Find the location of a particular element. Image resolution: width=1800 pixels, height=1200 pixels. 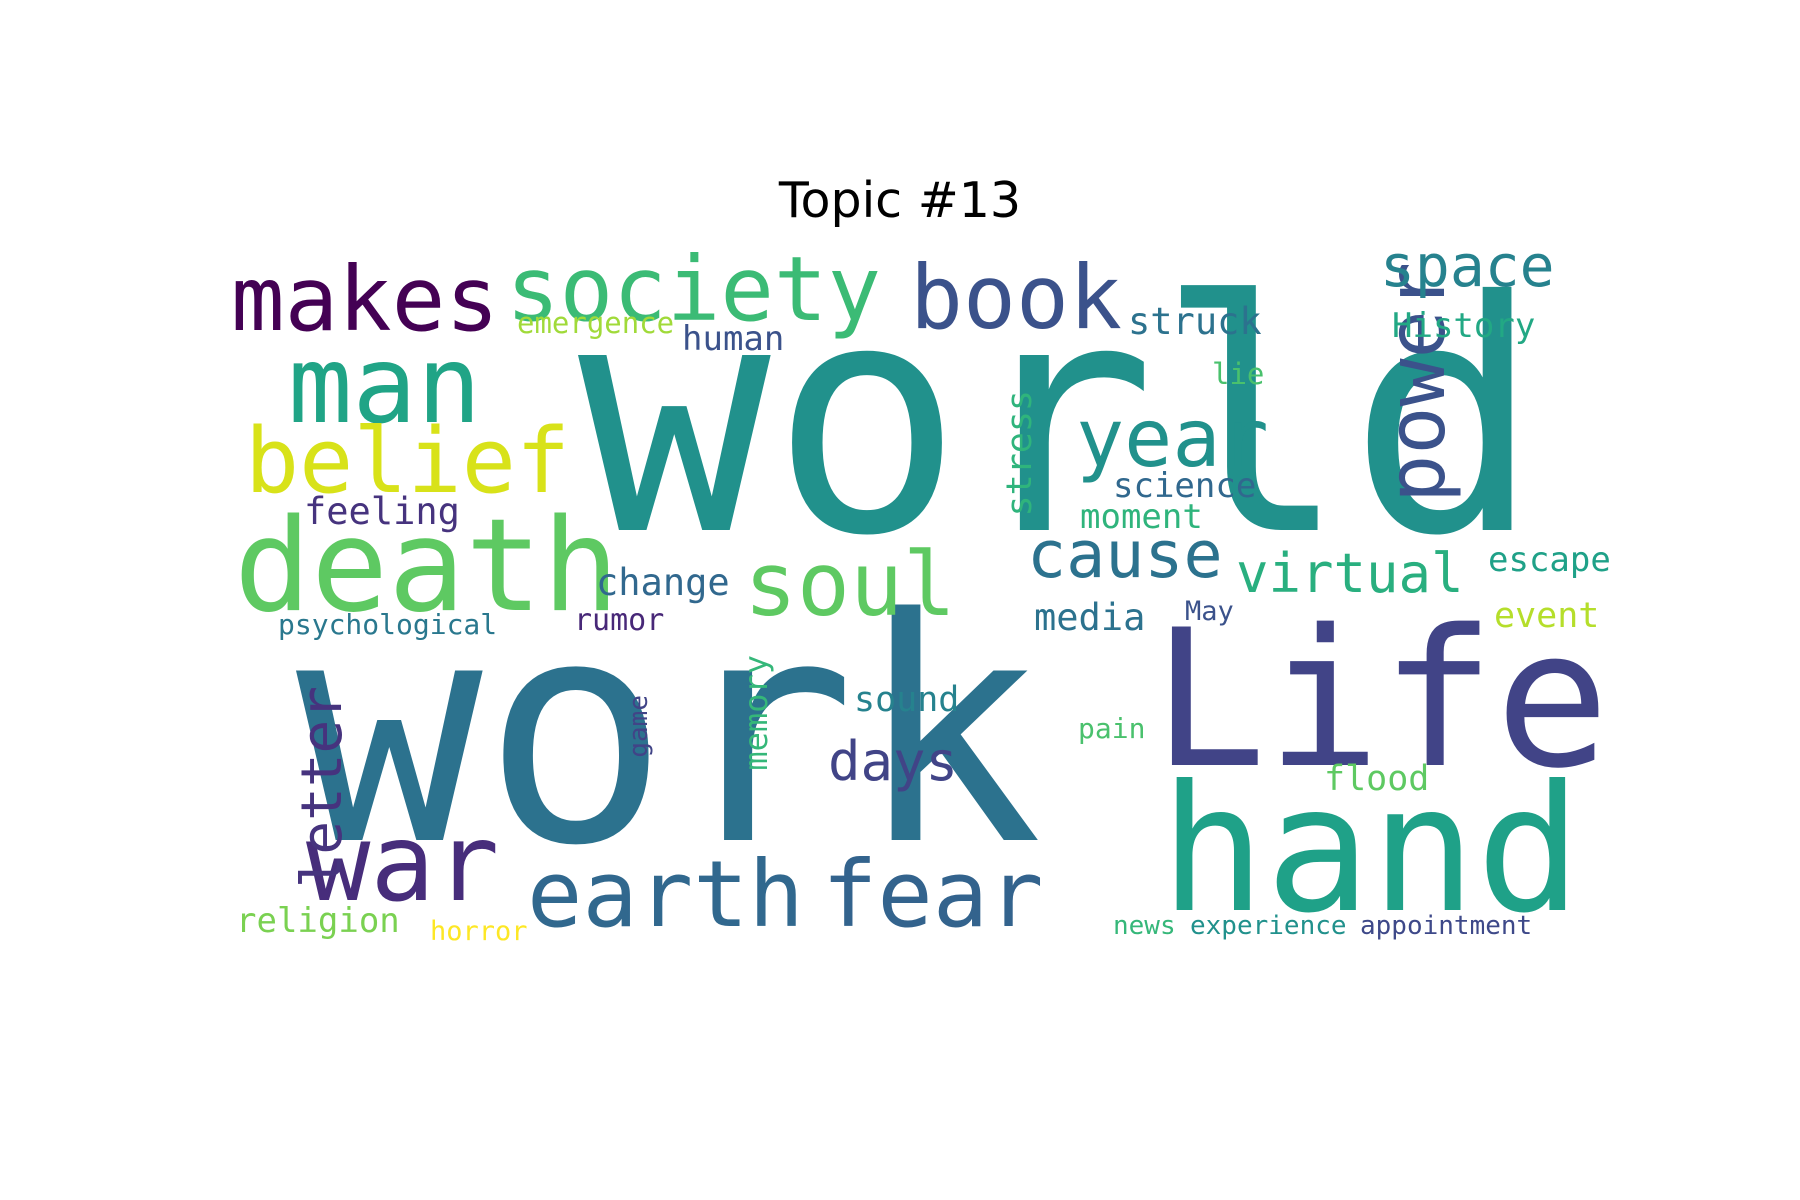

word-history: History is located at coordinates (1463, 326).